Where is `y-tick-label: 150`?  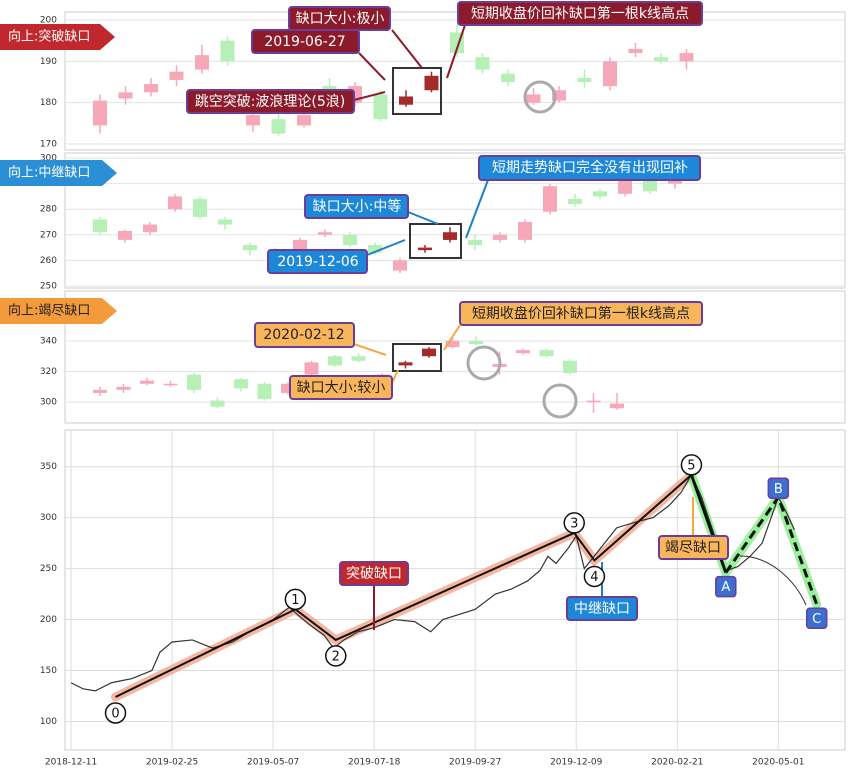 y-tick-label: 150 is located at coordinates (48, 671).